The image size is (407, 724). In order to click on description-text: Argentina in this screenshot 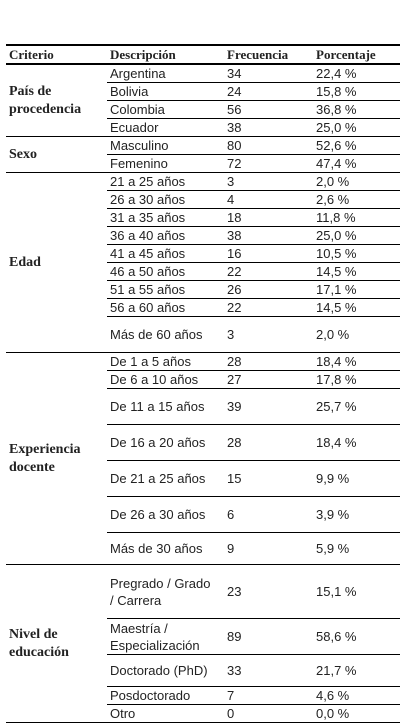, I will do `click(138, 73)`.